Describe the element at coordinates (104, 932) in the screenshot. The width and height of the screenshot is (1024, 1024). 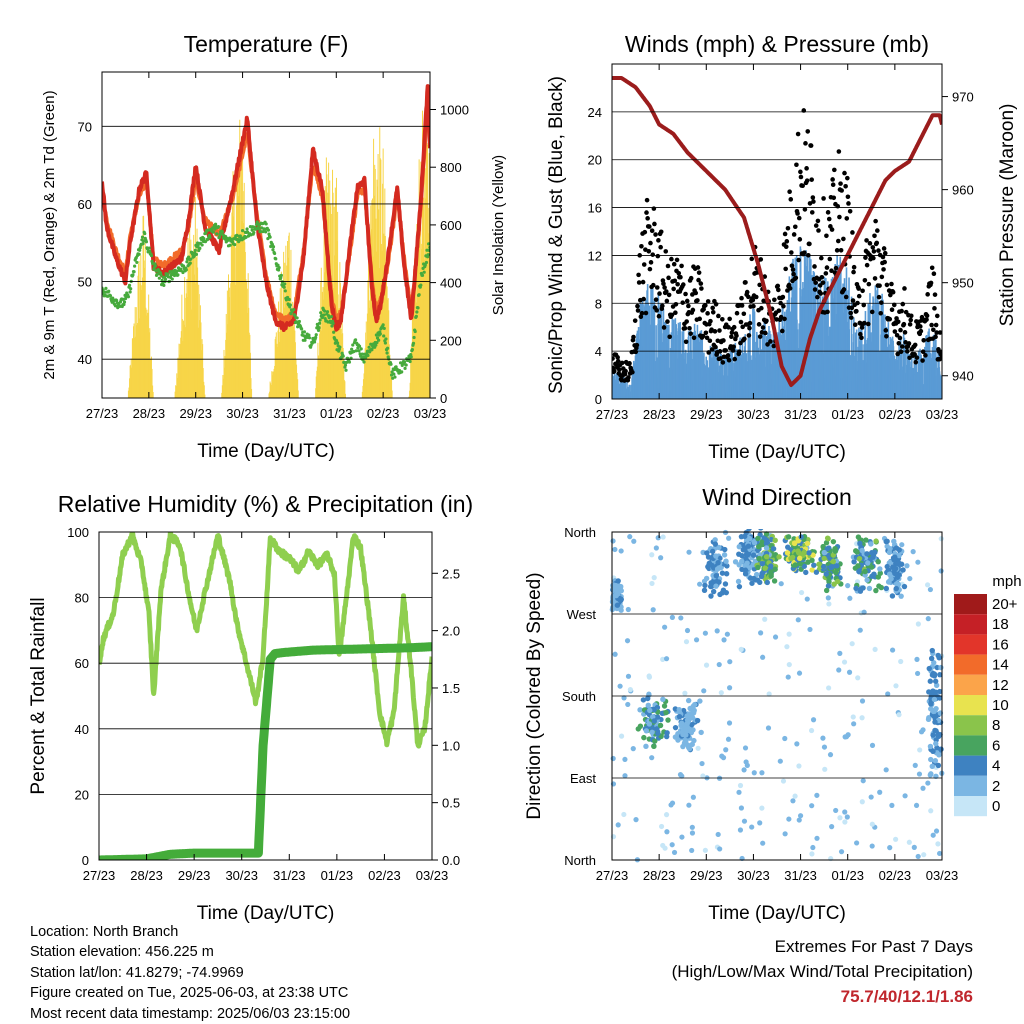
I see `station-location: Location: North Branch` at that location.